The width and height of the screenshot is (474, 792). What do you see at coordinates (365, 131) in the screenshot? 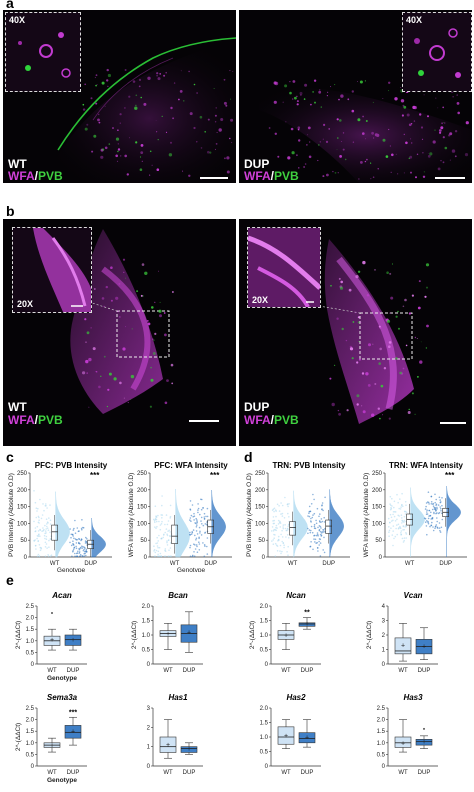
I see `micrograph-a-dup-graphic` at bounding box center [365, 131].